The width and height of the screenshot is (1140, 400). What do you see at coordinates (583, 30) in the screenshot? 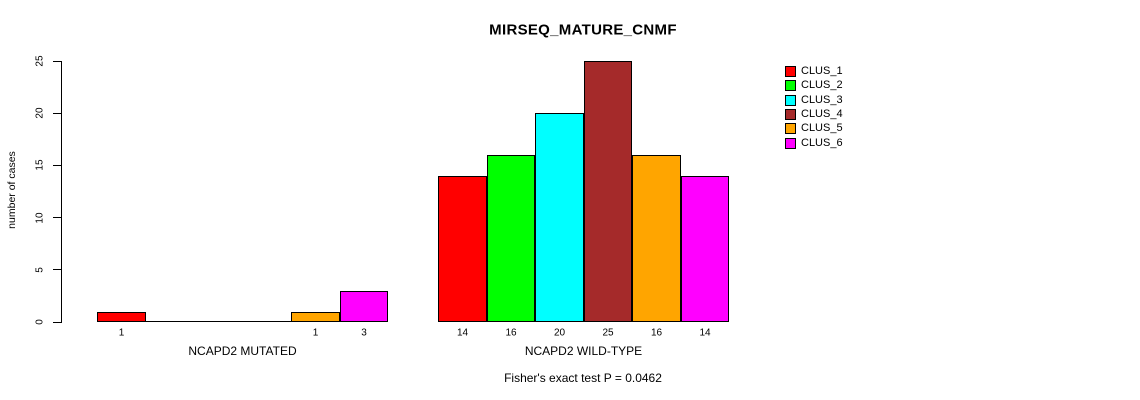
I see `chart-title: MIRSEQ_MATURE_CNMF` at bounding box center [583, 30].